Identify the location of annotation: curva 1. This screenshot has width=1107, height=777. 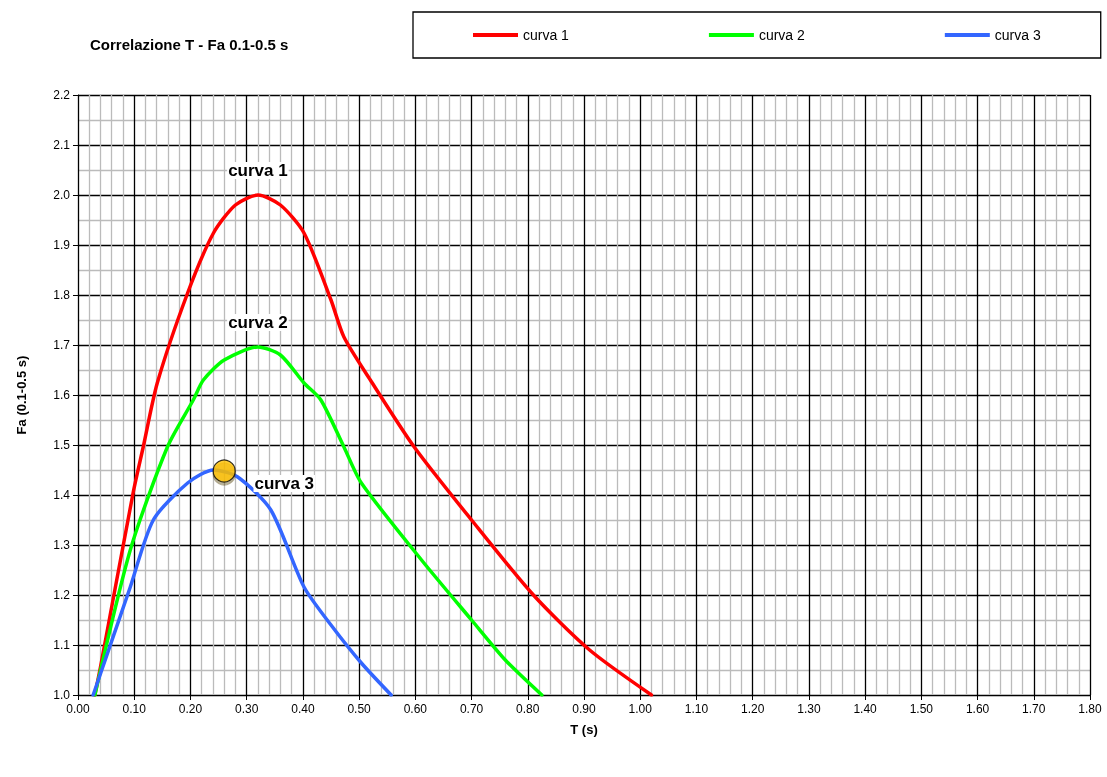
(258, 170).